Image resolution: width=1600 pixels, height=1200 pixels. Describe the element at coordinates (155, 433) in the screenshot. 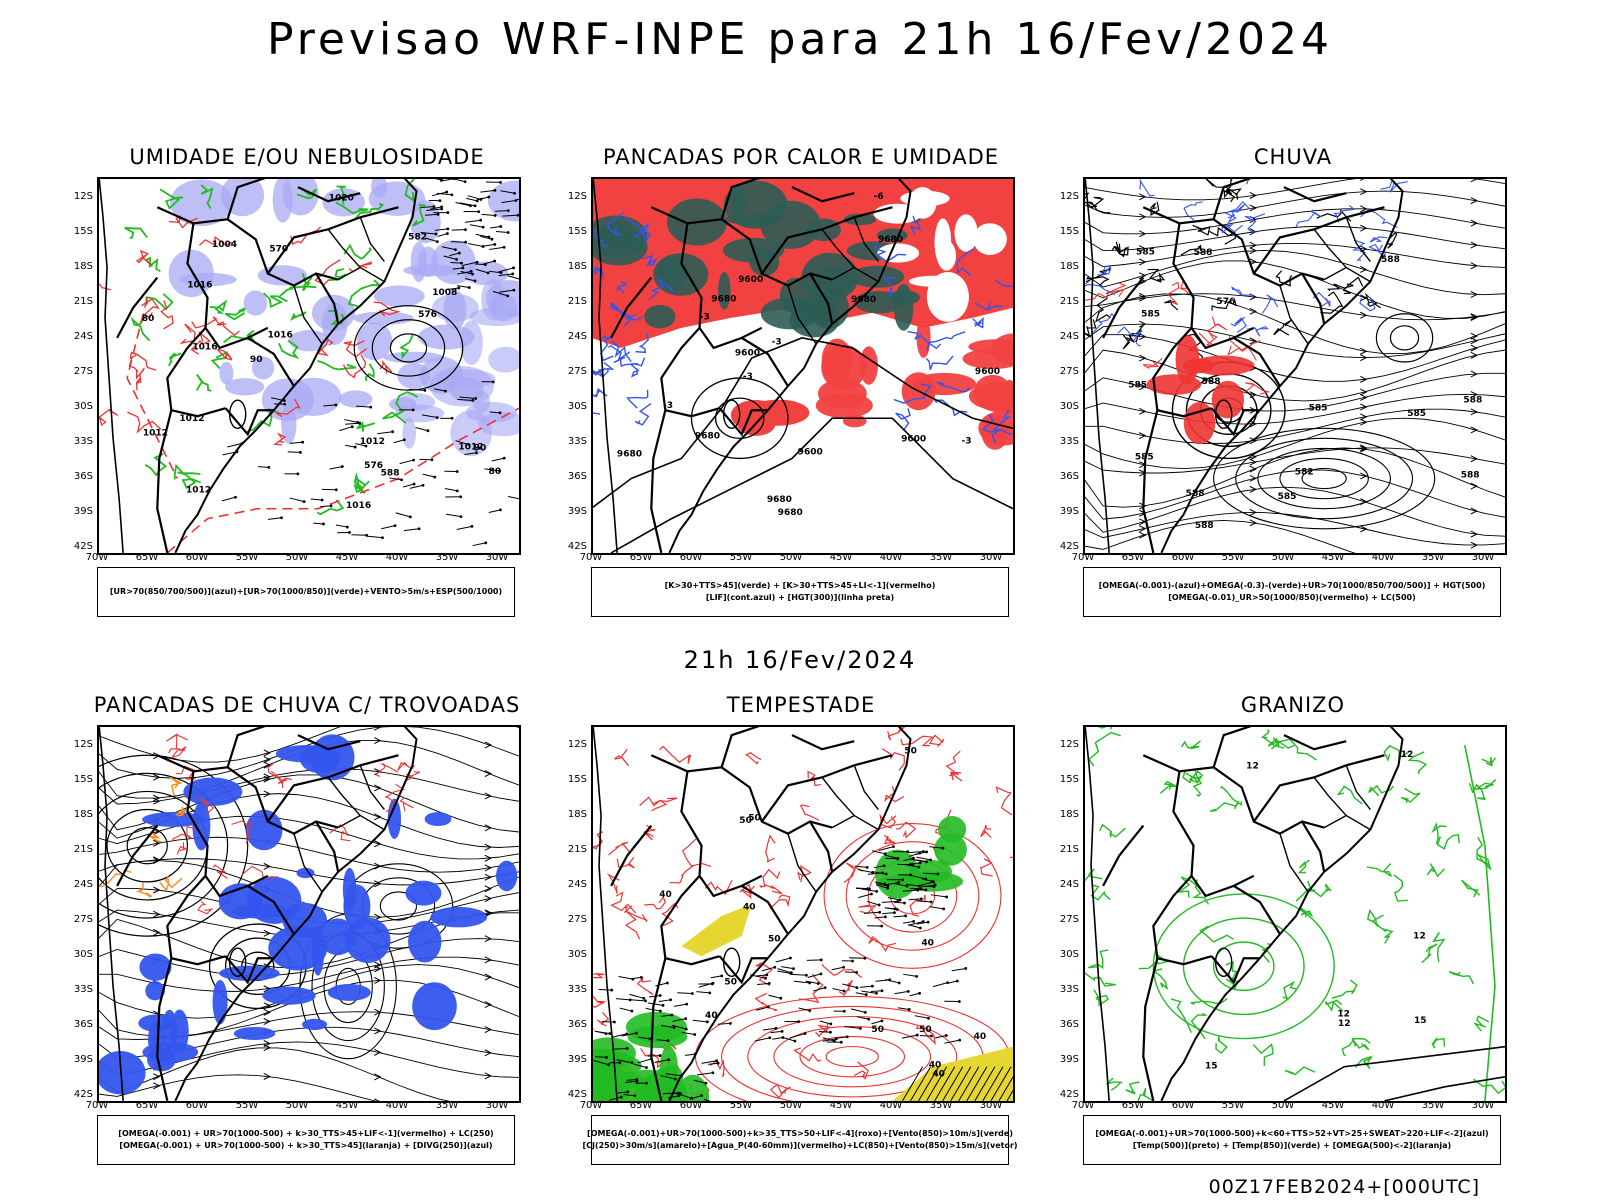

I see `contour-label: 1012` at that location.